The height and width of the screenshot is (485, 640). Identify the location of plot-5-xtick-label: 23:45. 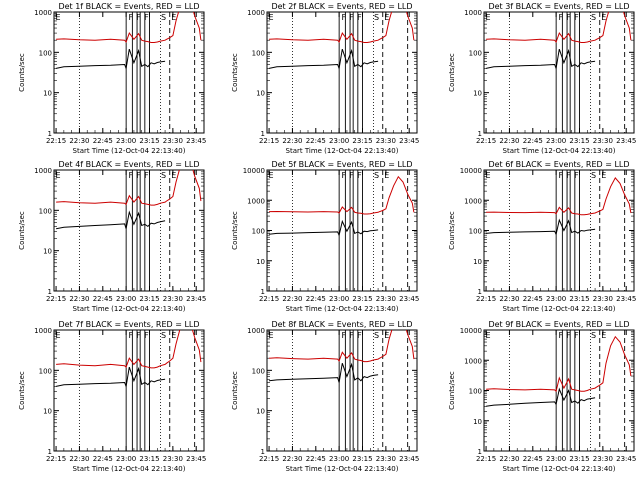
(409, 299).